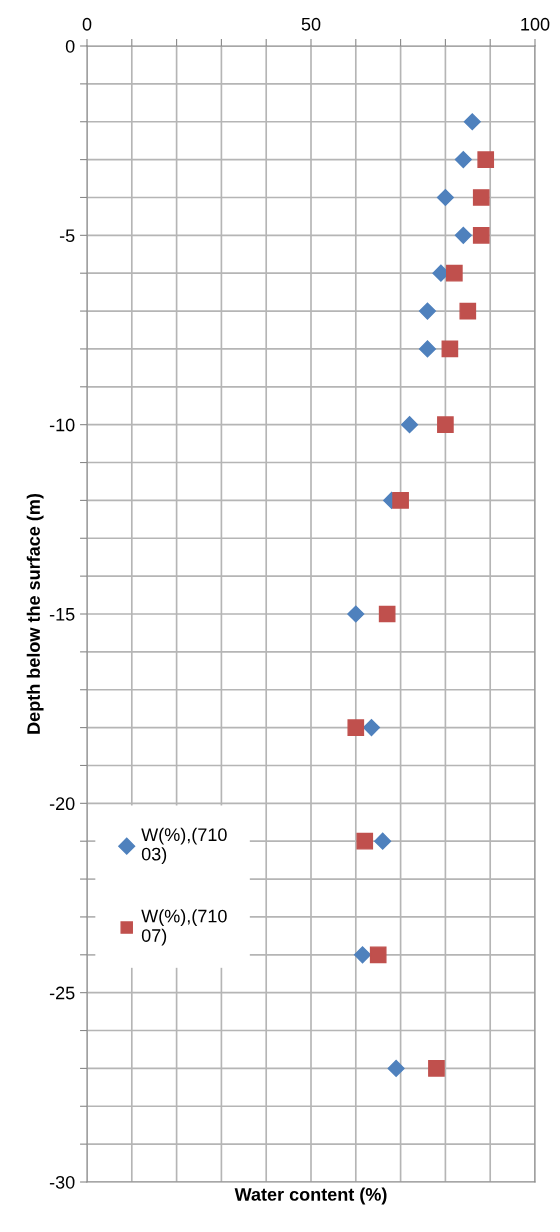  Describe the element at coordinates (70, 46) in the screenshot. I see `y-tick-label: 0` at that location.